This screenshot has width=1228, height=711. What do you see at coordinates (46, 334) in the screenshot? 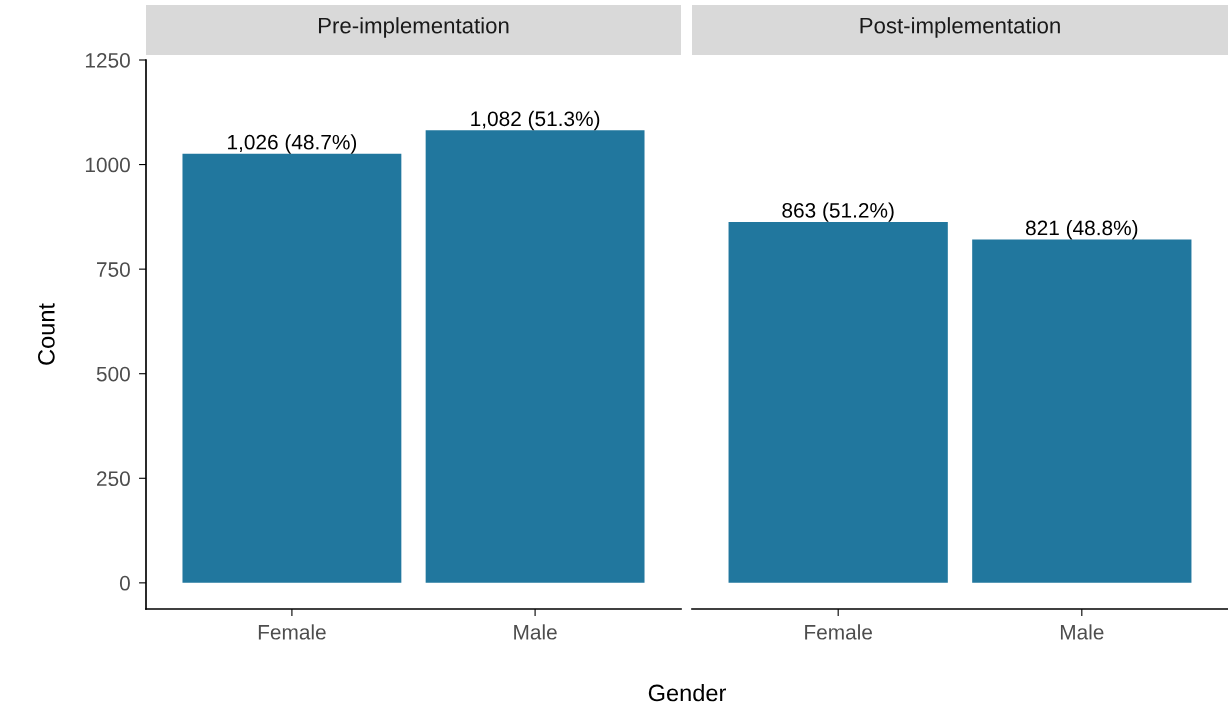
I see `y-axis-title: Count` at bounding box center [46, 334].